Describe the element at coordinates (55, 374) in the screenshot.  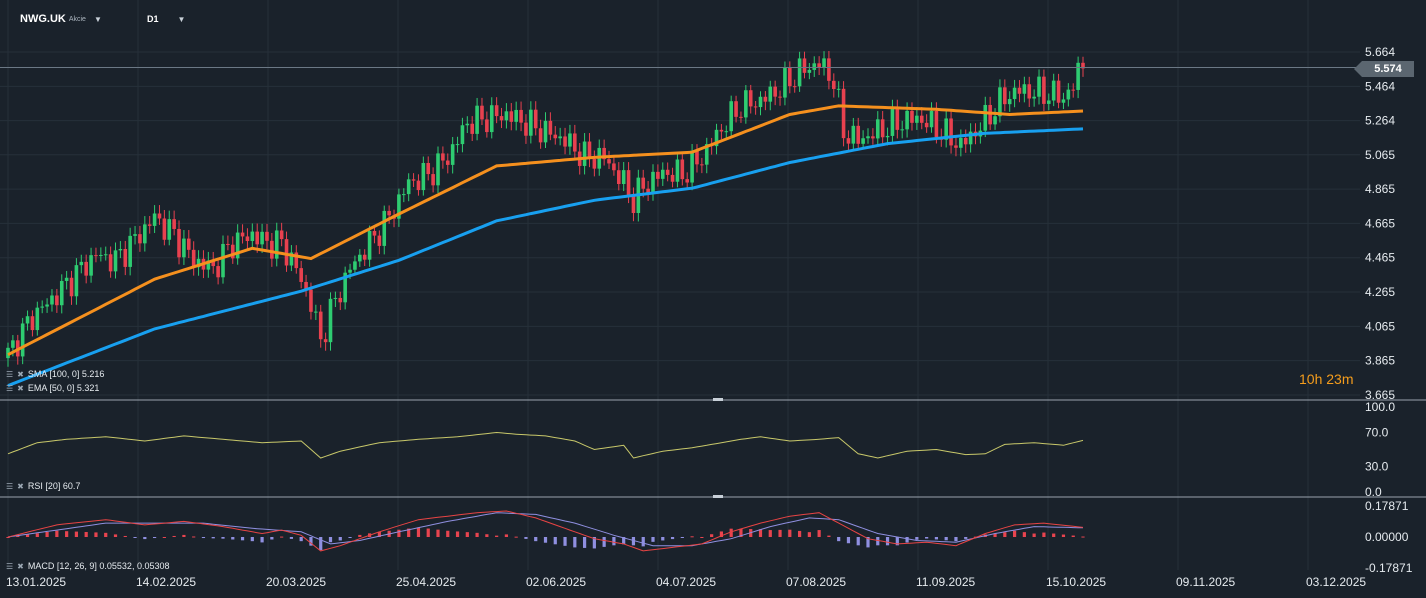
I see `sma-legend: ☰ ✖ SMA [100, 0] 5.216` at that location.